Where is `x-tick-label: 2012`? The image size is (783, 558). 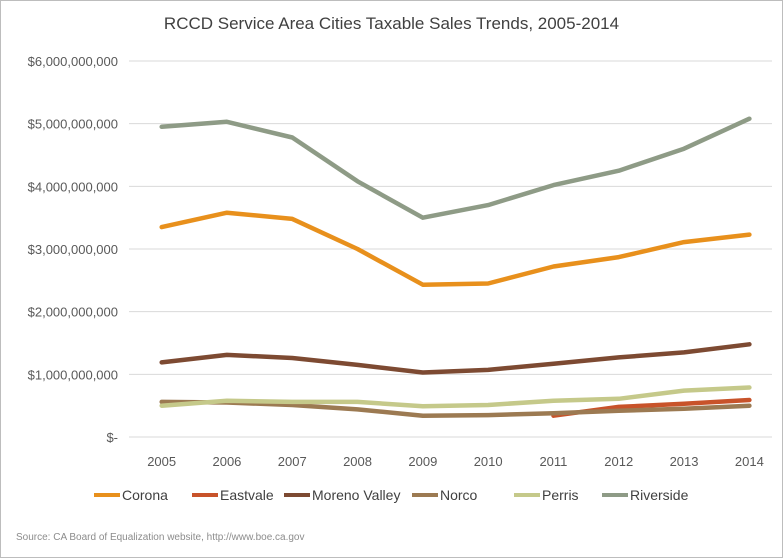
x-tick-label: 2012 is located at coordinates (618, 461).